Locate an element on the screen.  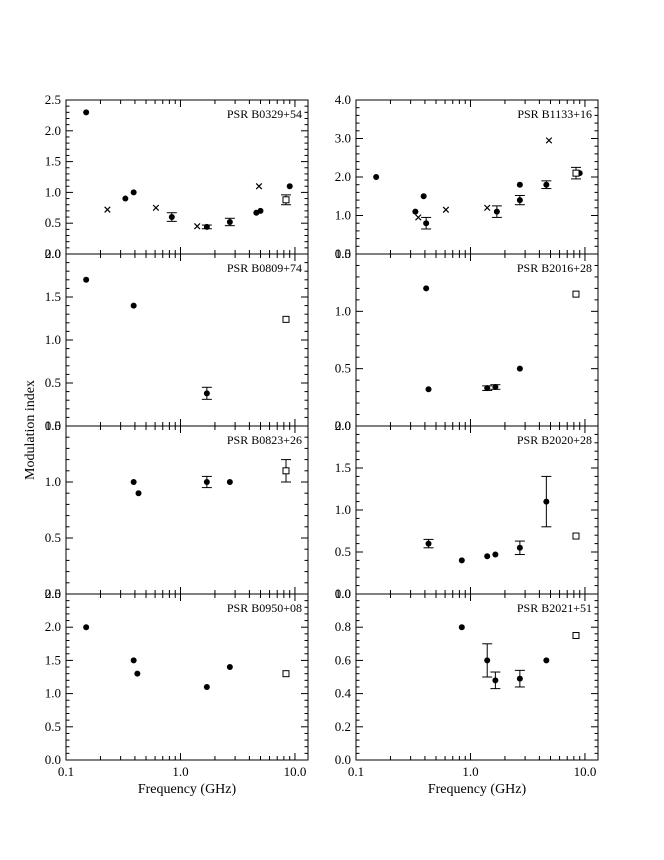
y-tick-label: 3.0 is located at coordinates (343, 138).